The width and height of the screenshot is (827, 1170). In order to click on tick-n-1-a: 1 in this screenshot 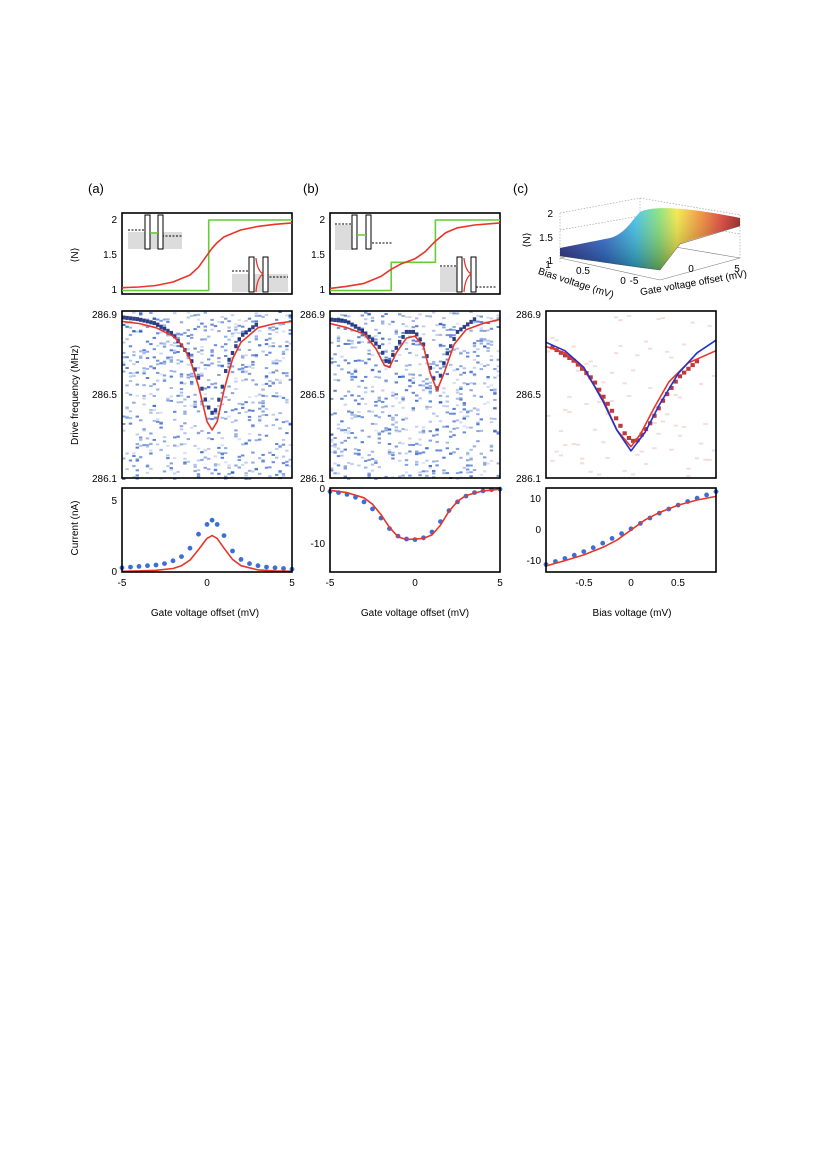, I will do `click(114, 290)`.